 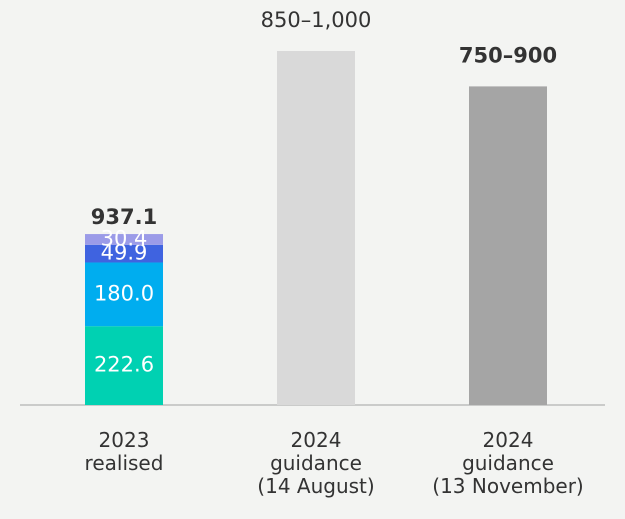 I want to click on range-label: 750–900, so click(x=508, y=55).